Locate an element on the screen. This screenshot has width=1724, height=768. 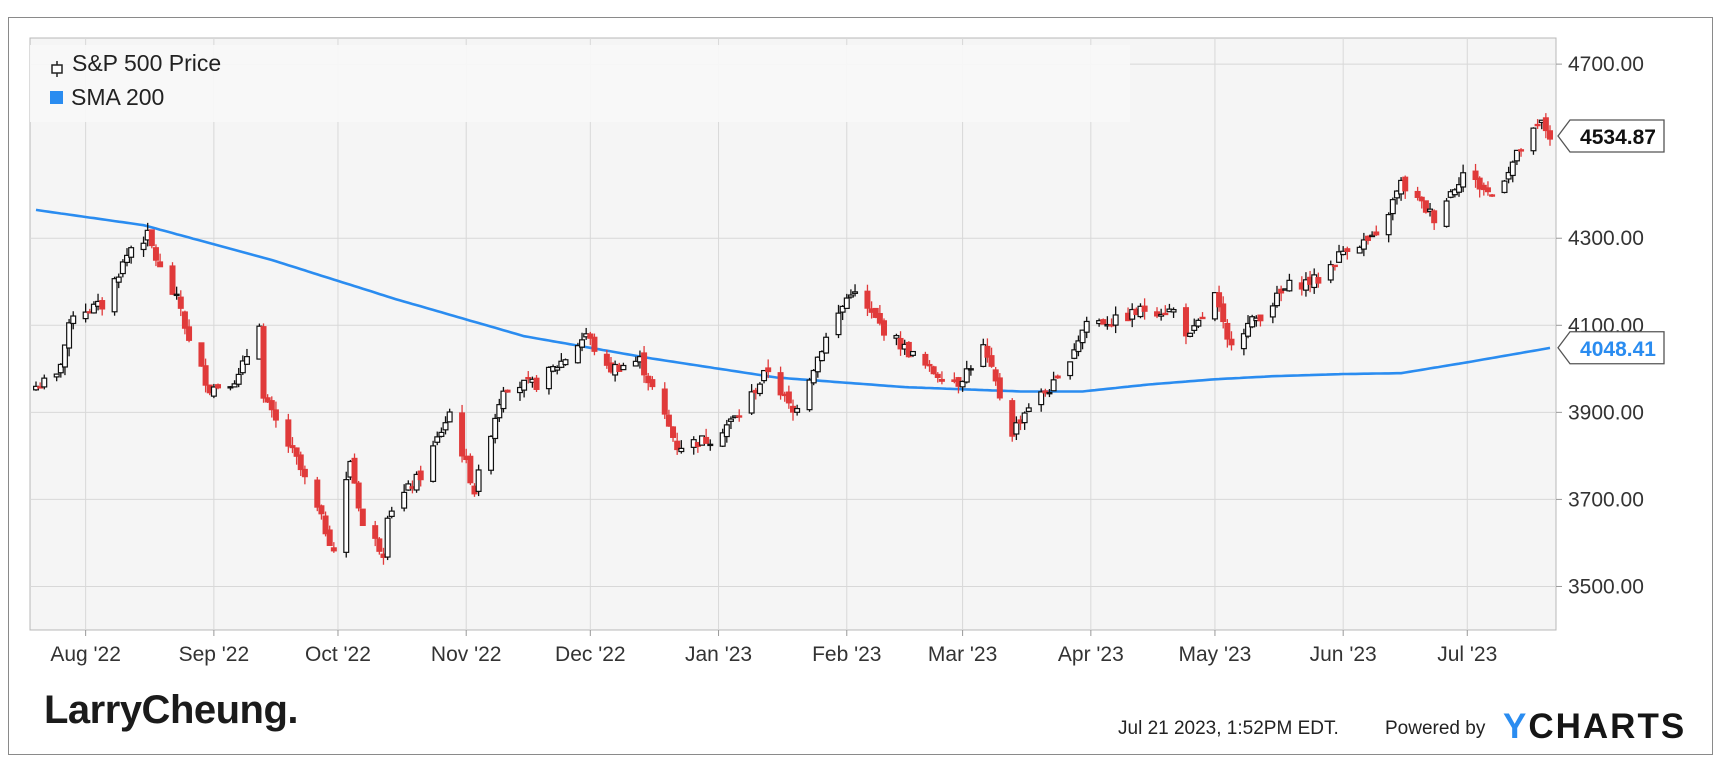
last-price-tag-box is located at coordinates (1611, 136).